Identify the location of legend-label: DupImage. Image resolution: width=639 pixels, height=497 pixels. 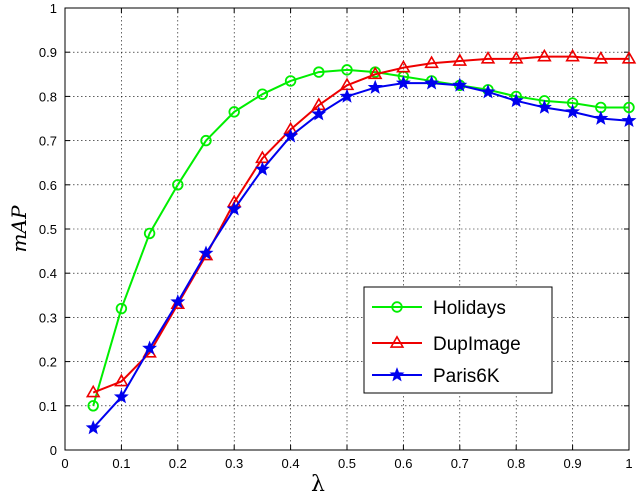
(477, 344).